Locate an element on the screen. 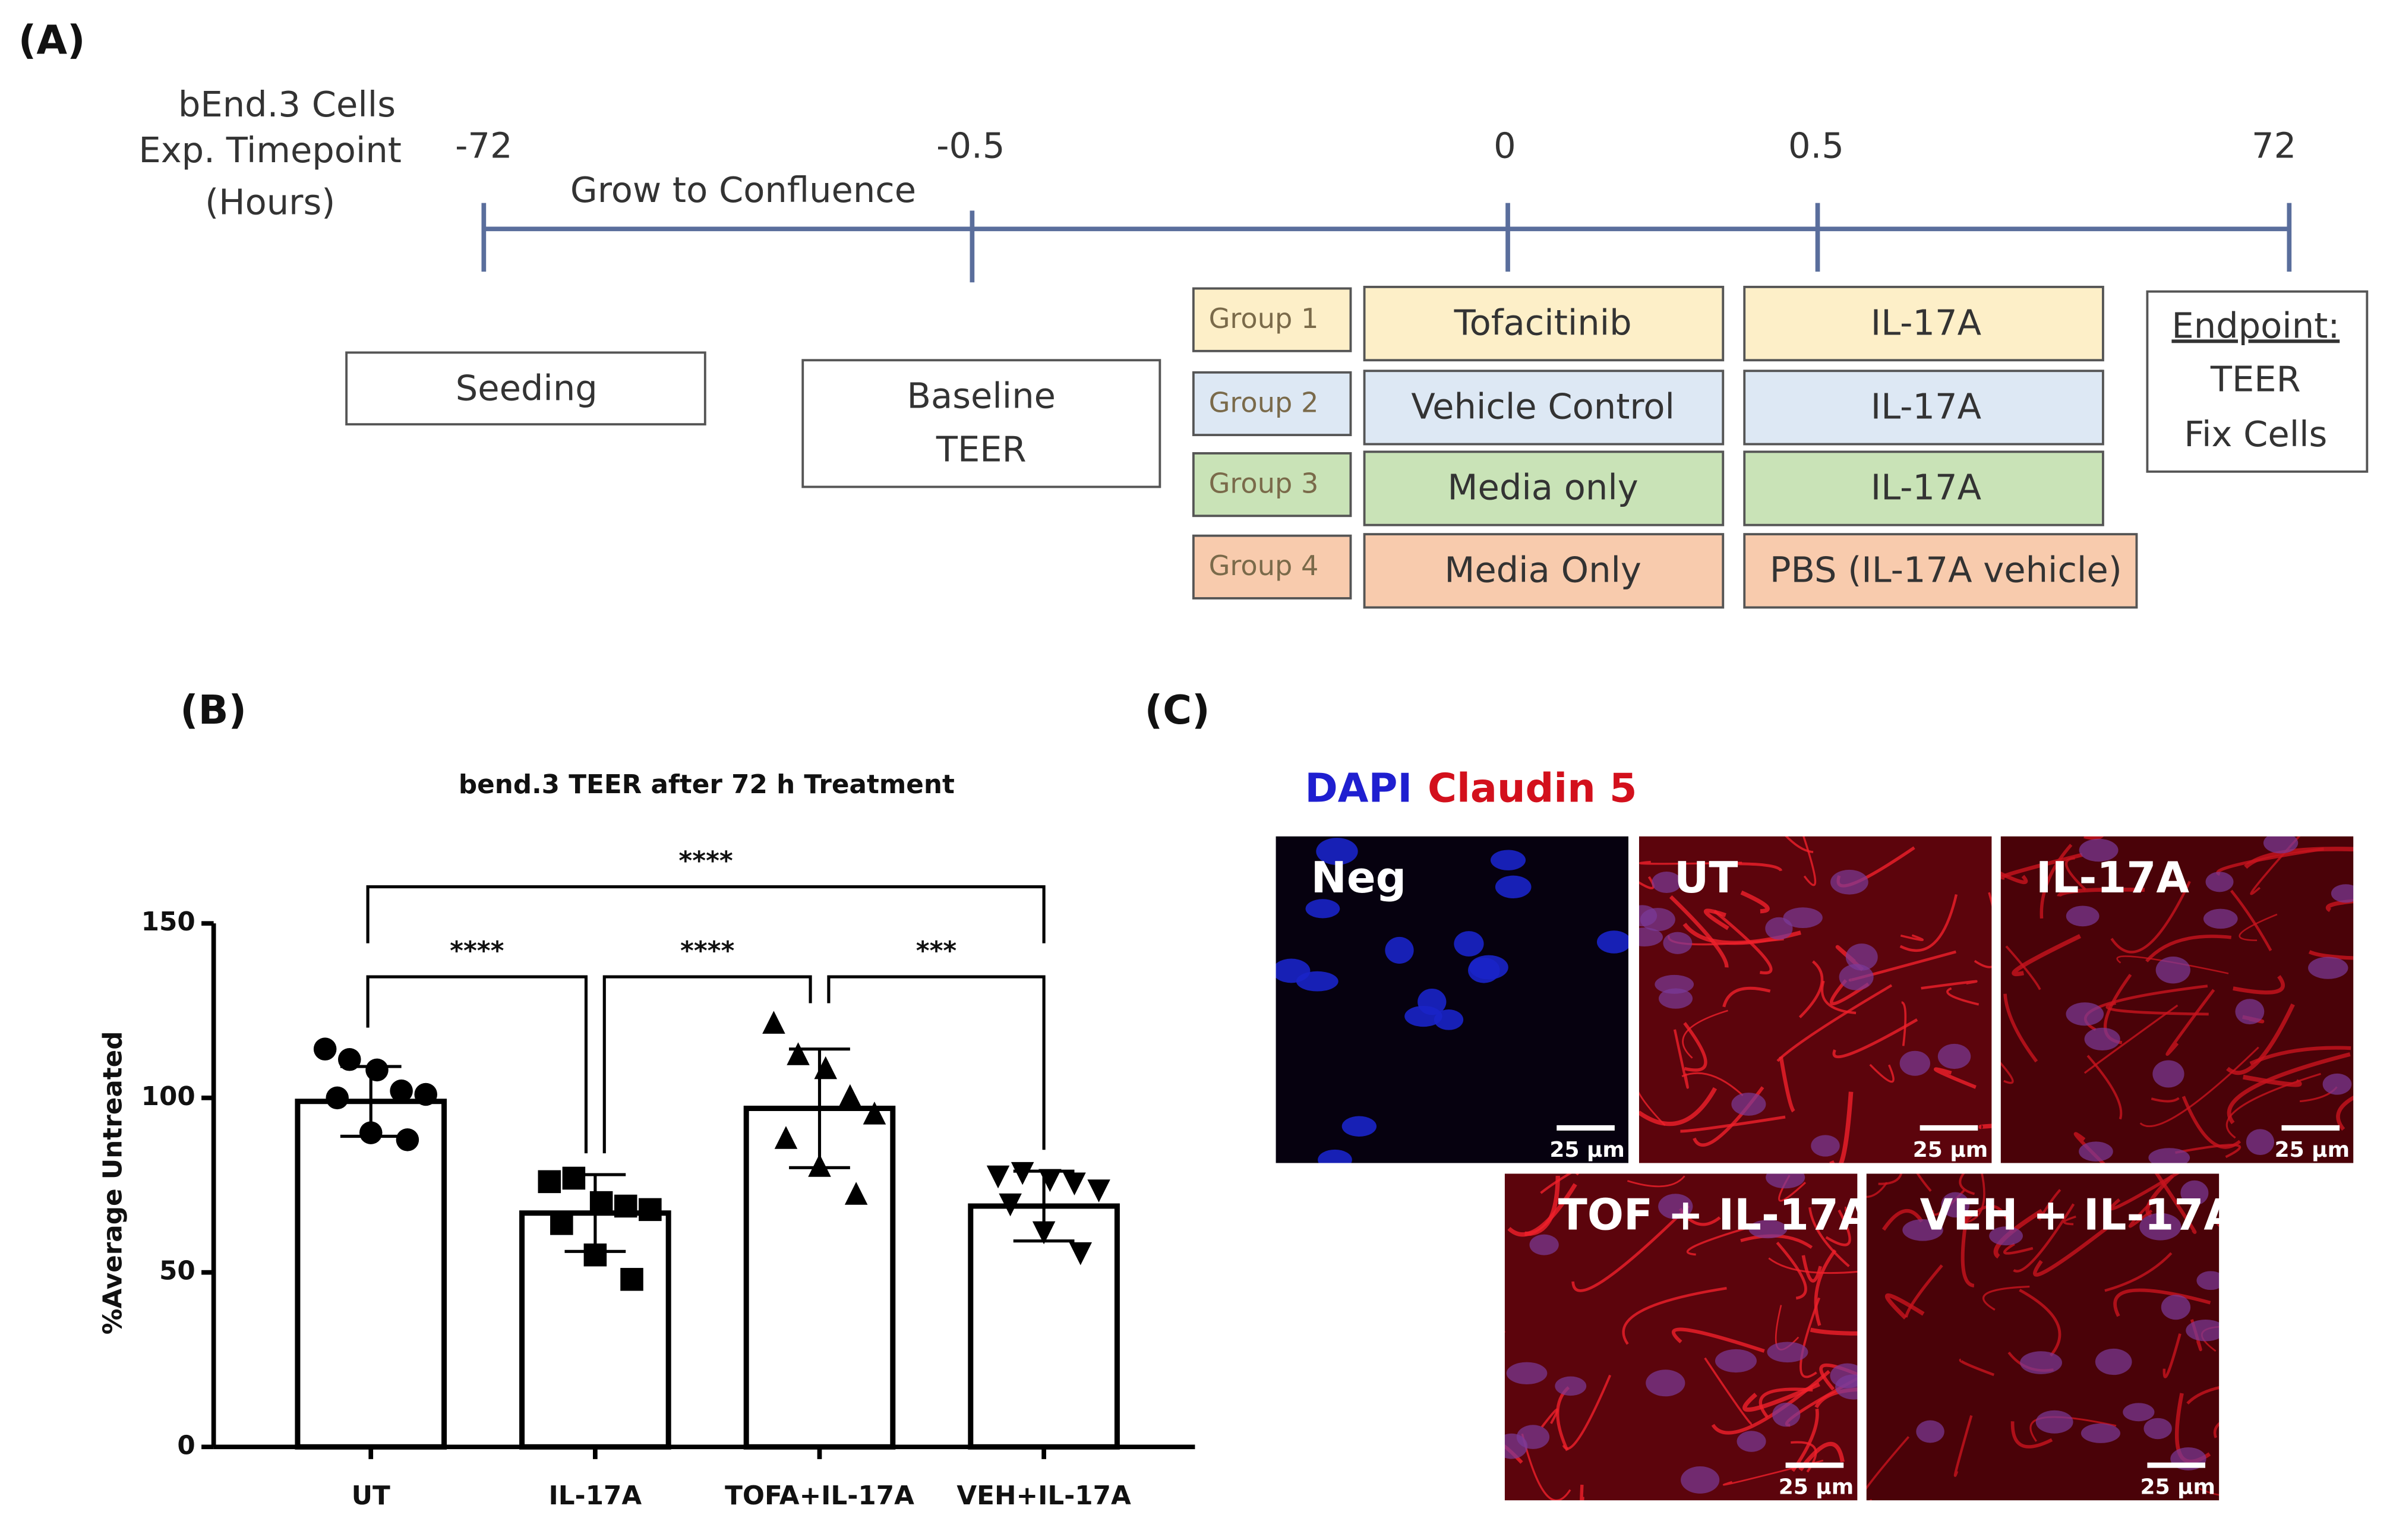  seeding-label: Seeding is located at coordinates (527, 388).